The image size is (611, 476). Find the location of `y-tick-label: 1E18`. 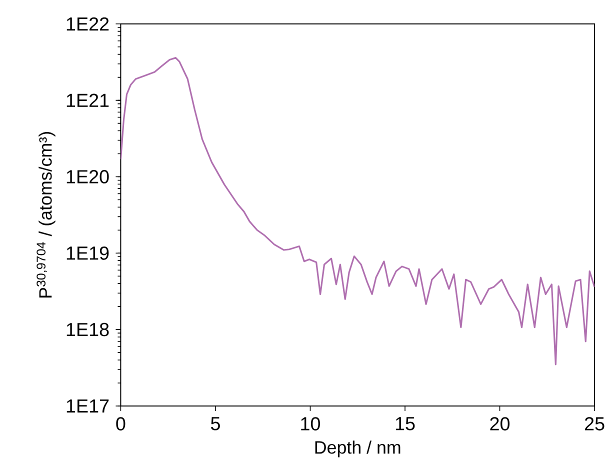

y-tick-label: 1E18 is located at coordinates (87, 329).